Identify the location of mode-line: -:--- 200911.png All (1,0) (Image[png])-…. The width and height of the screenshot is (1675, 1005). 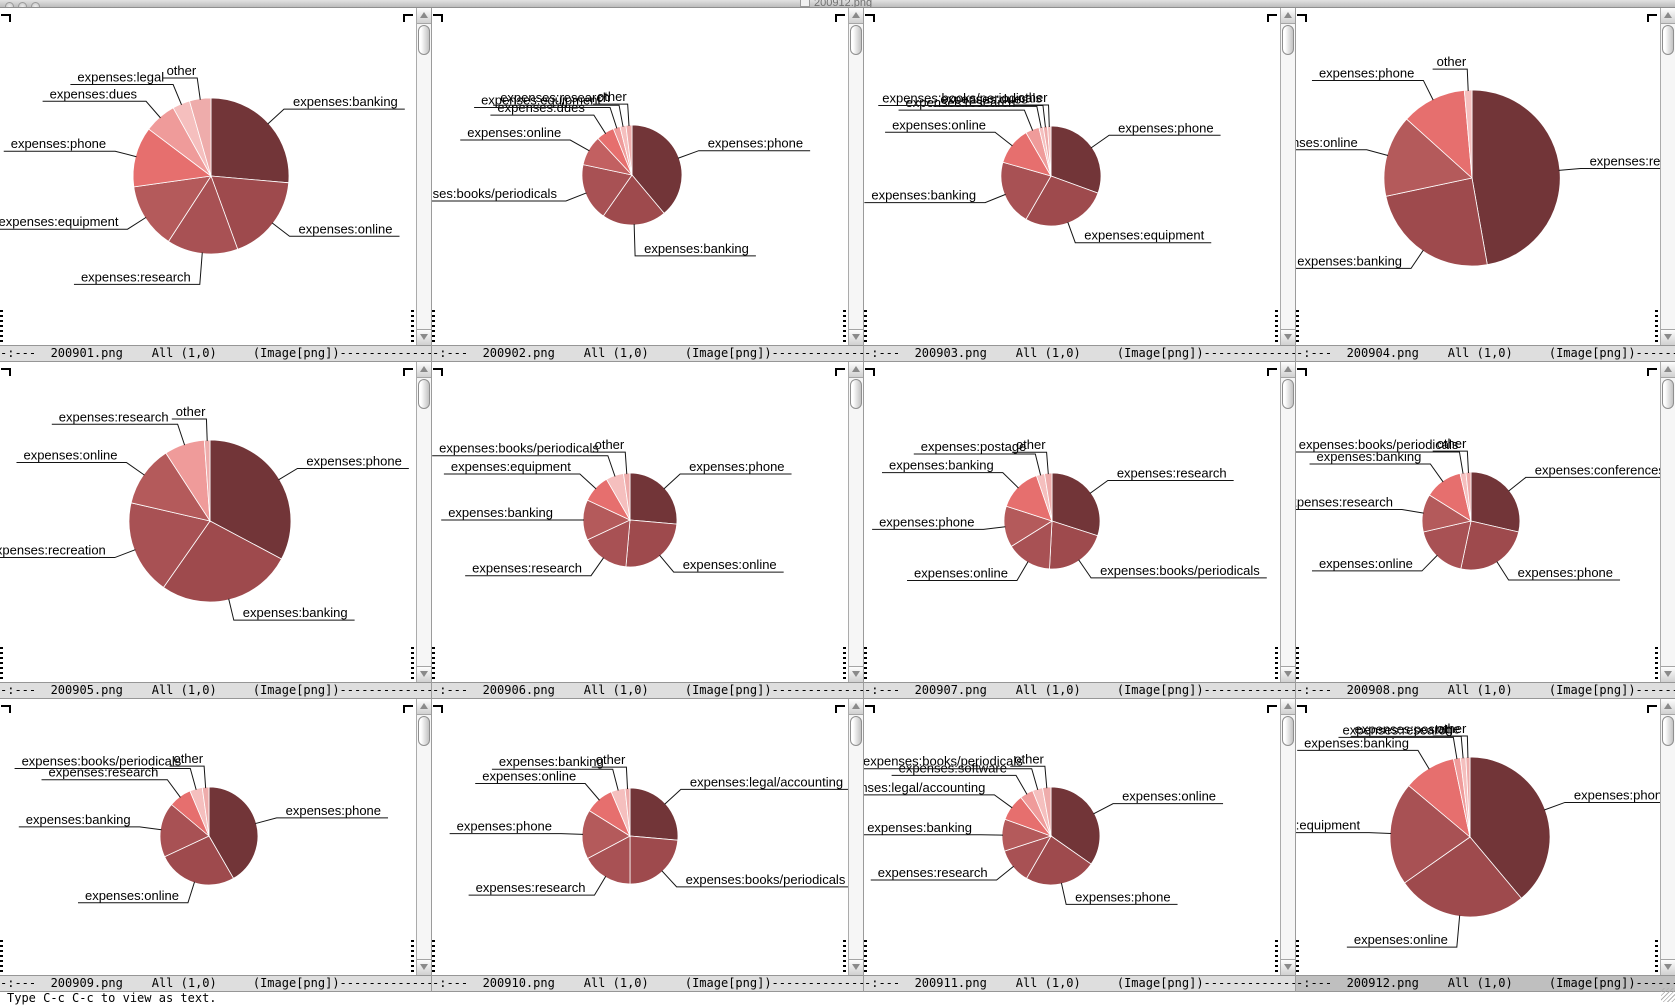
(1079, 983).